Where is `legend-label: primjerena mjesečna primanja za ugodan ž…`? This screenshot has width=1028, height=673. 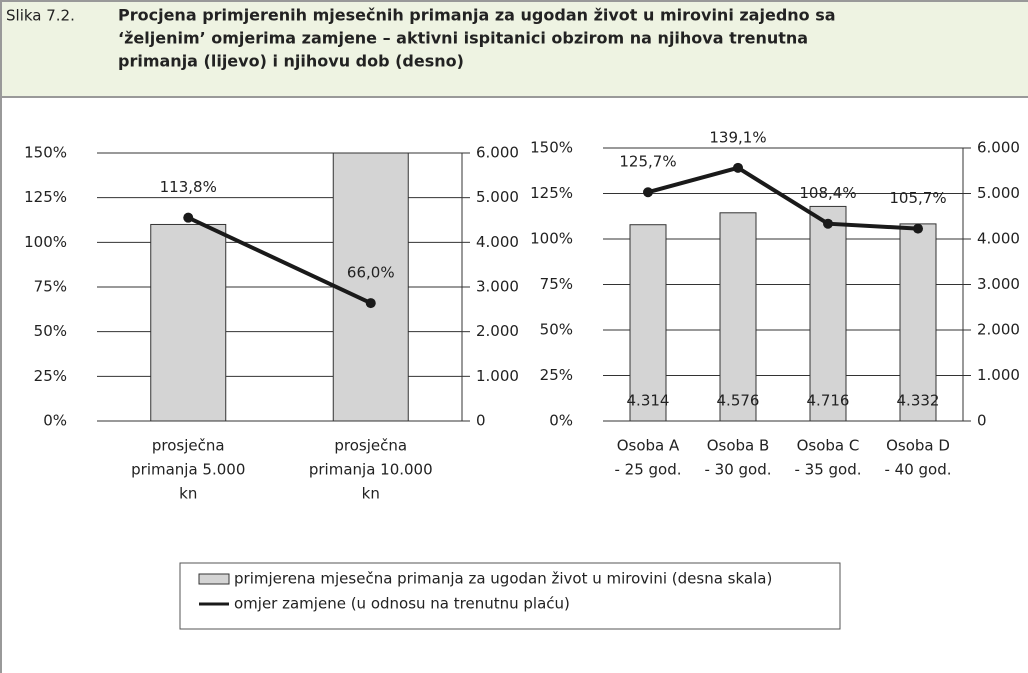 legend-label: primjerena mjesečna primanja za ugodan ž… is located at coordinates (503, 579).